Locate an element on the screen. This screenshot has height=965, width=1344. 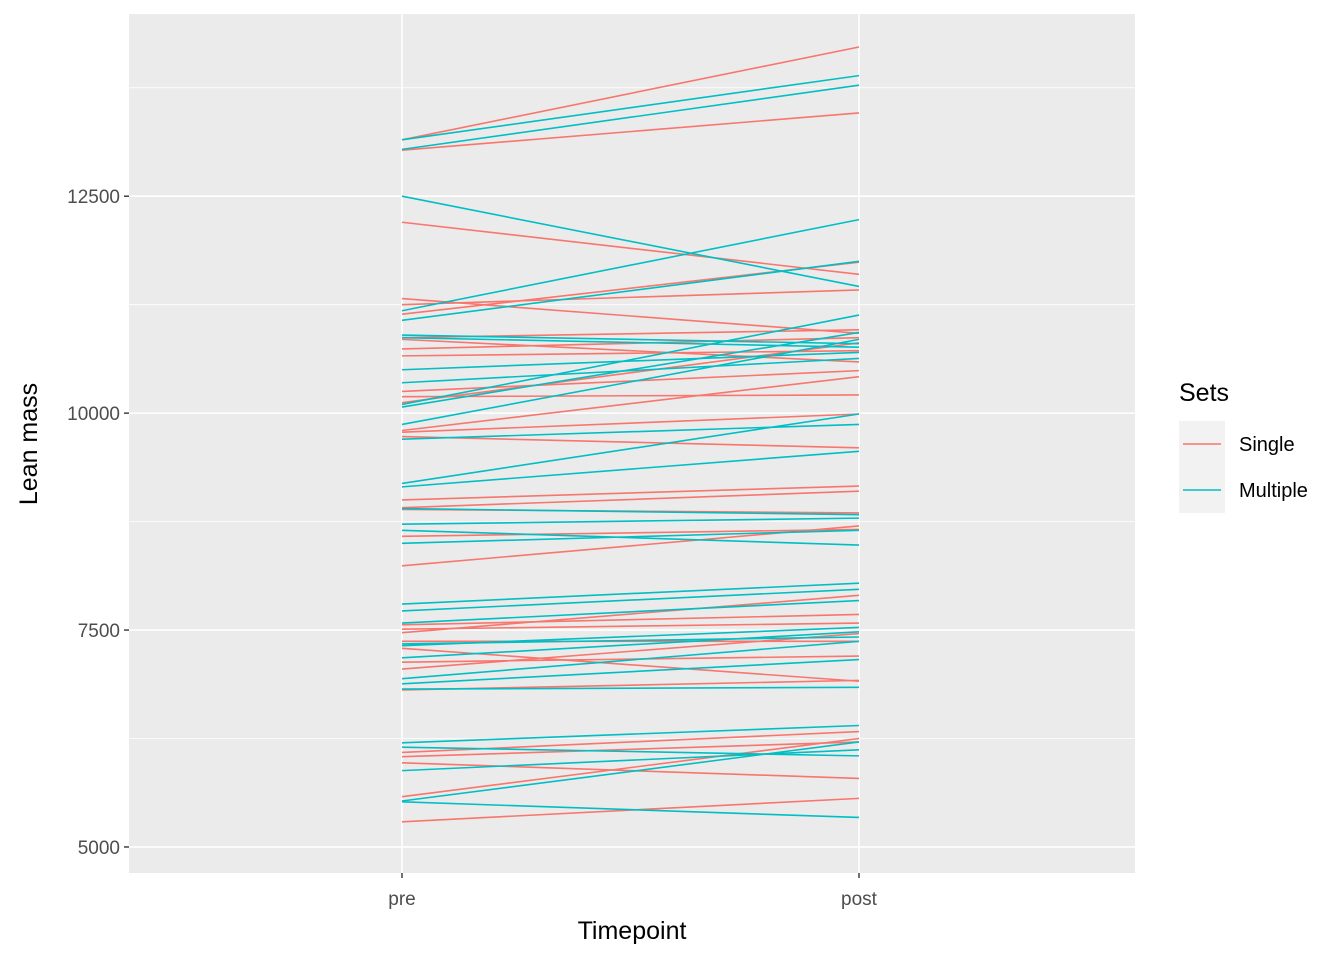
legend-label-single: Single is located at coordinates (1267, 445).